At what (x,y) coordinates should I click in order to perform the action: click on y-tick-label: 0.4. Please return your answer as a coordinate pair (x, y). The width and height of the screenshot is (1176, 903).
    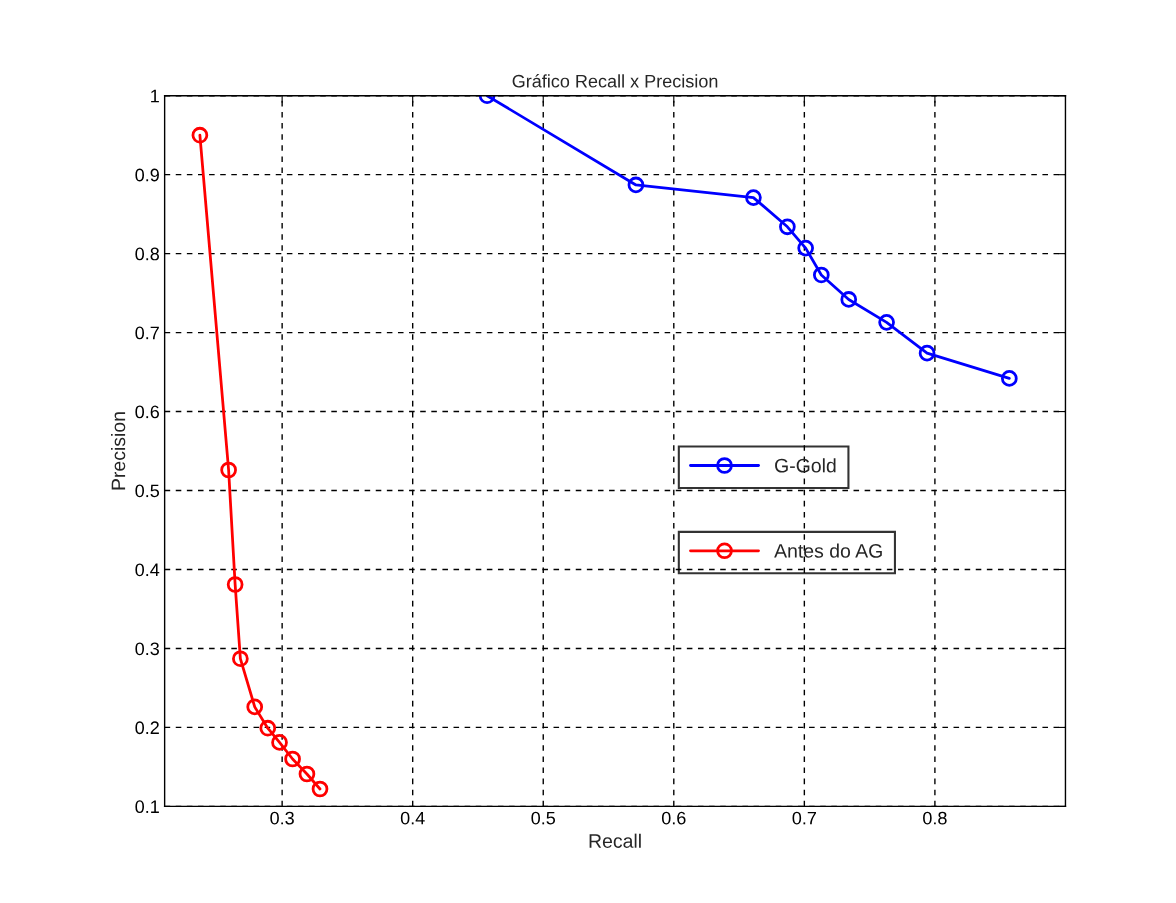
    Looking at the image, I should click on (147, 570).